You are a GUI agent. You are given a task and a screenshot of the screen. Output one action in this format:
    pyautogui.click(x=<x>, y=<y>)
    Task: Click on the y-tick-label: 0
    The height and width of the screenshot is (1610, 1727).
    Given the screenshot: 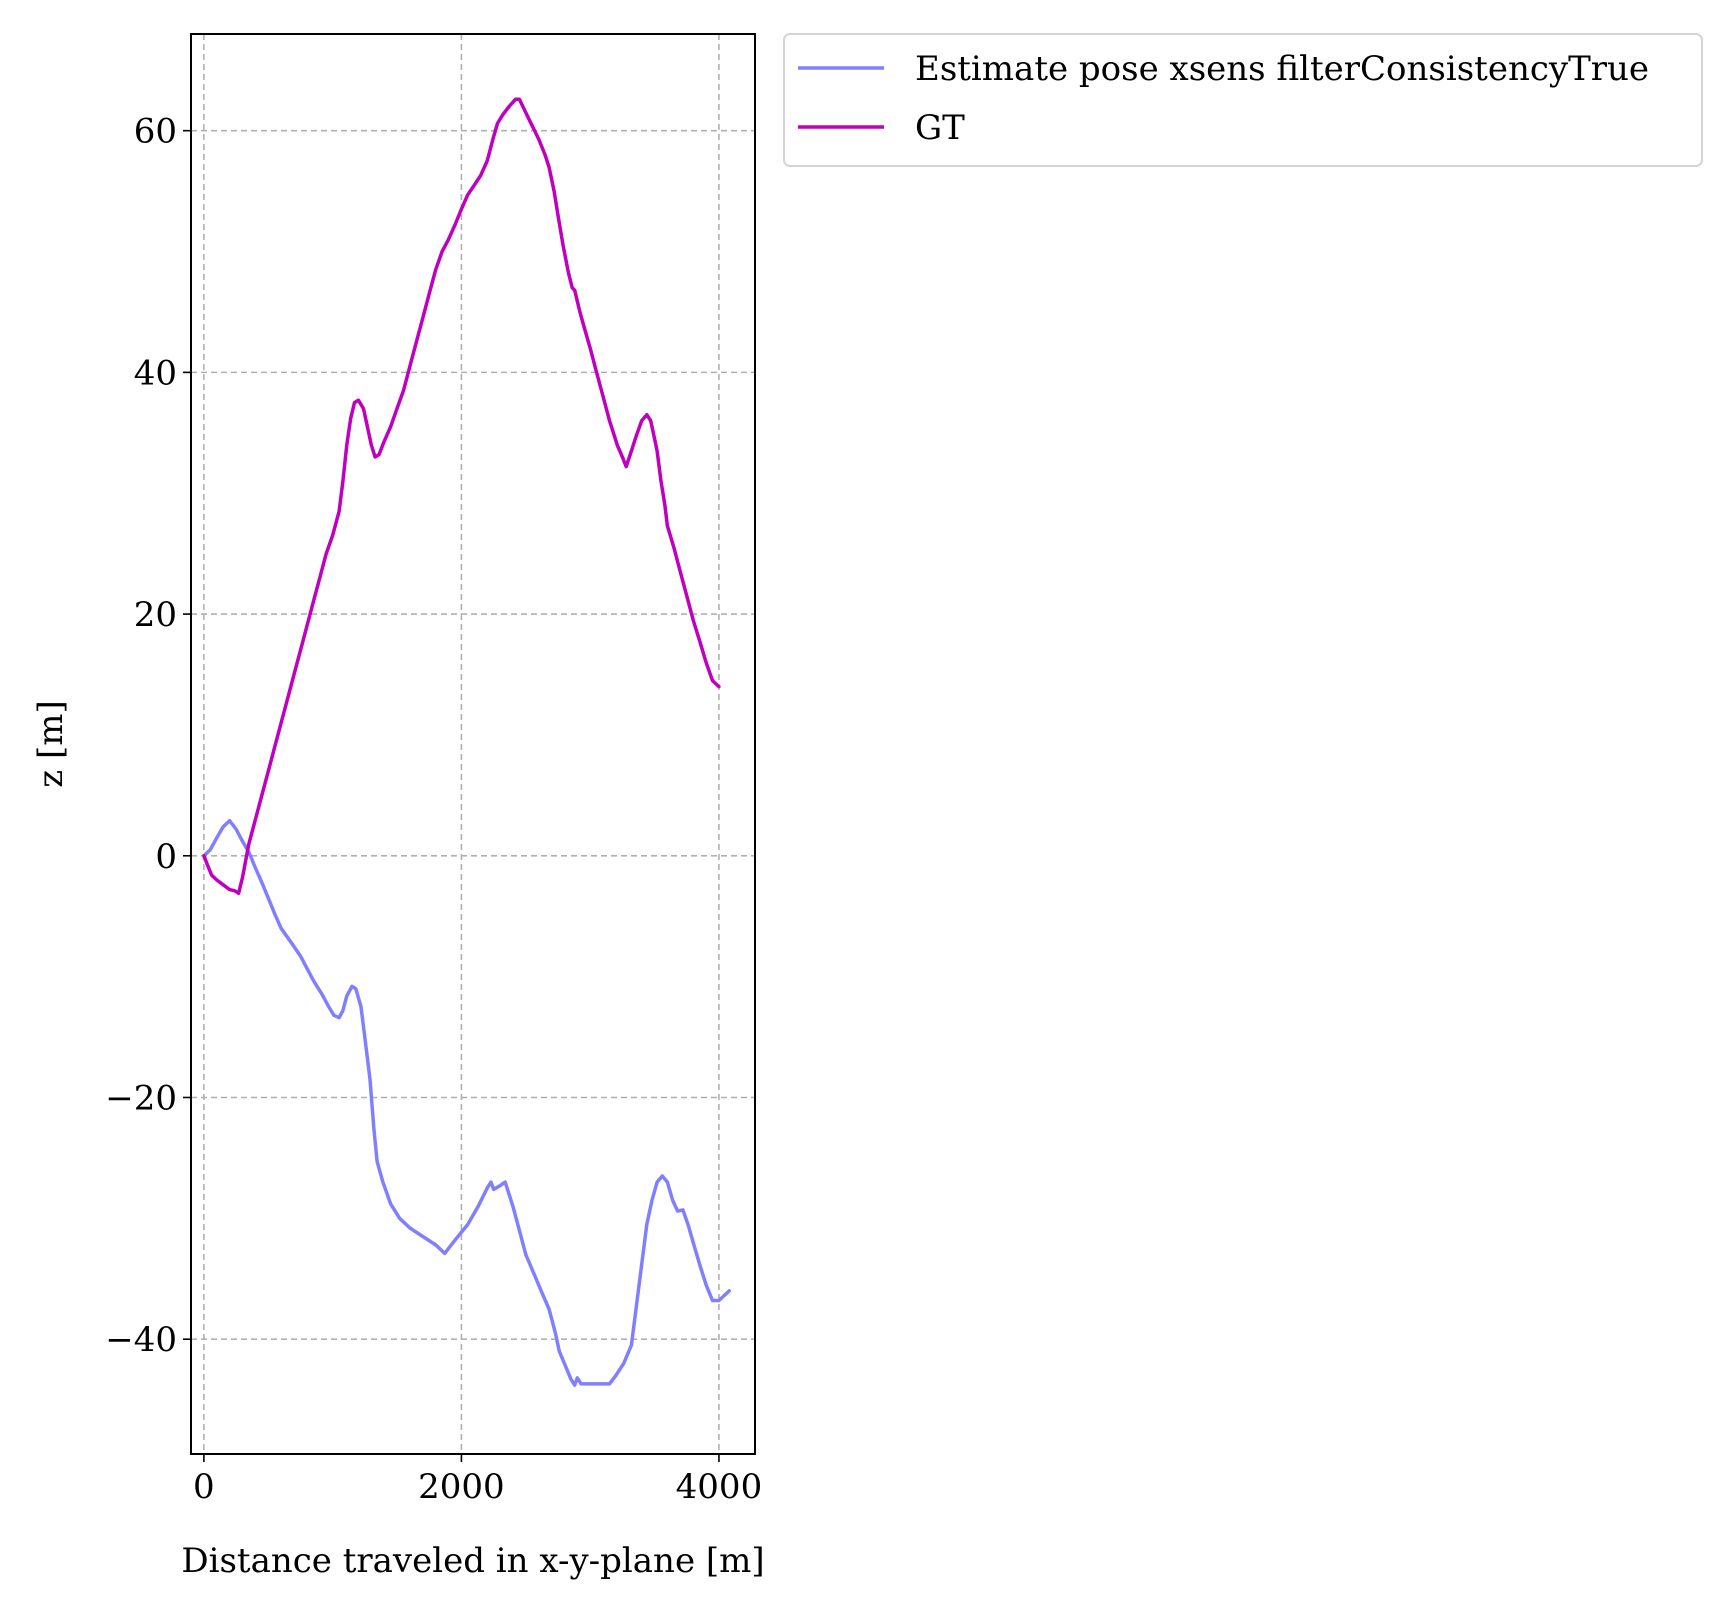 What is the action you would take?
    pyautogui.click(x=166, y=857)
    